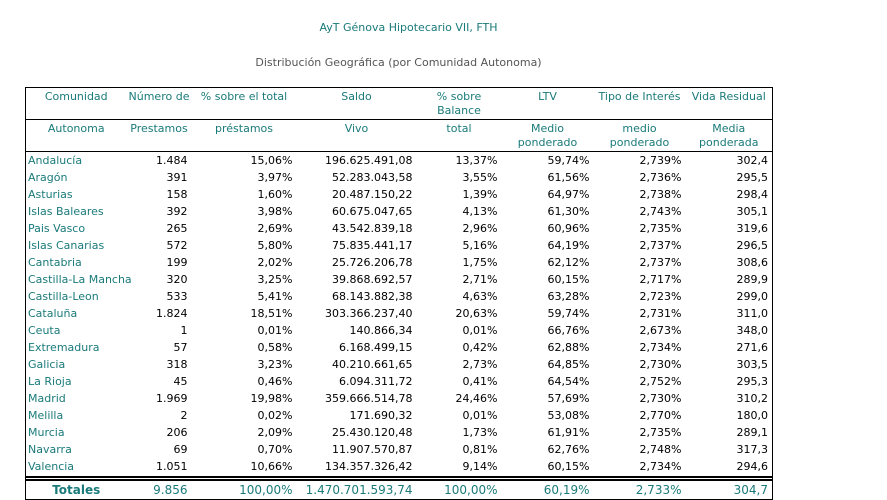 This screenshot has width=887, height=500. I want to click on cell-pct-balance: 1,73%, so click(480, 432).